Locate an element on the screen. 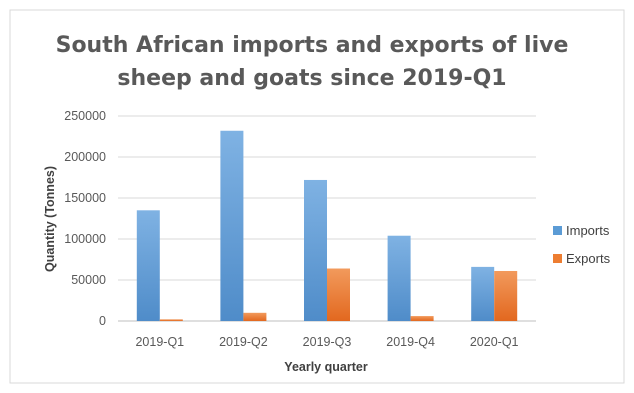 The width and height of the screenshot is (634, 393). y-tick-label: 150000 is located at coordinates (85, 198).